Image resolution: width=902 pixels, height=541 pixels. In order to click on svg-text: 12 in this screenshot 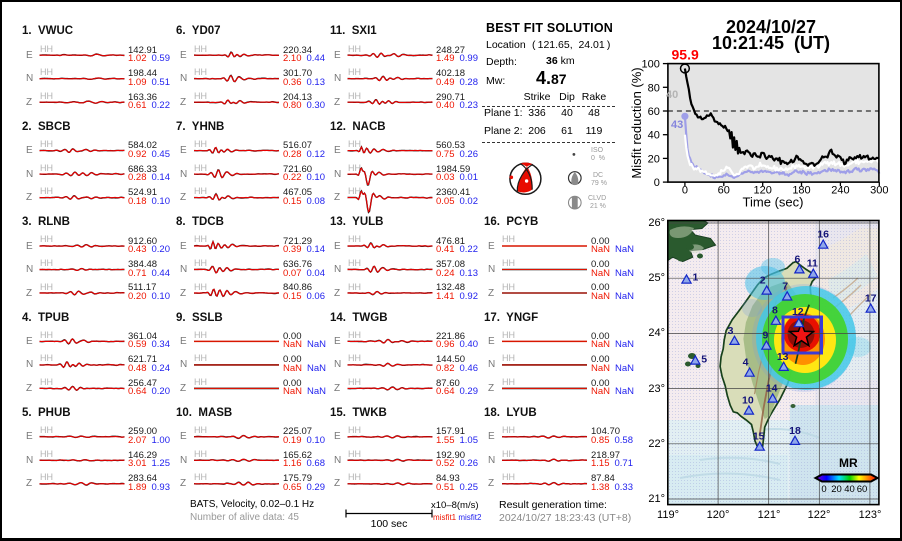, I will do `click(798, 312)`.